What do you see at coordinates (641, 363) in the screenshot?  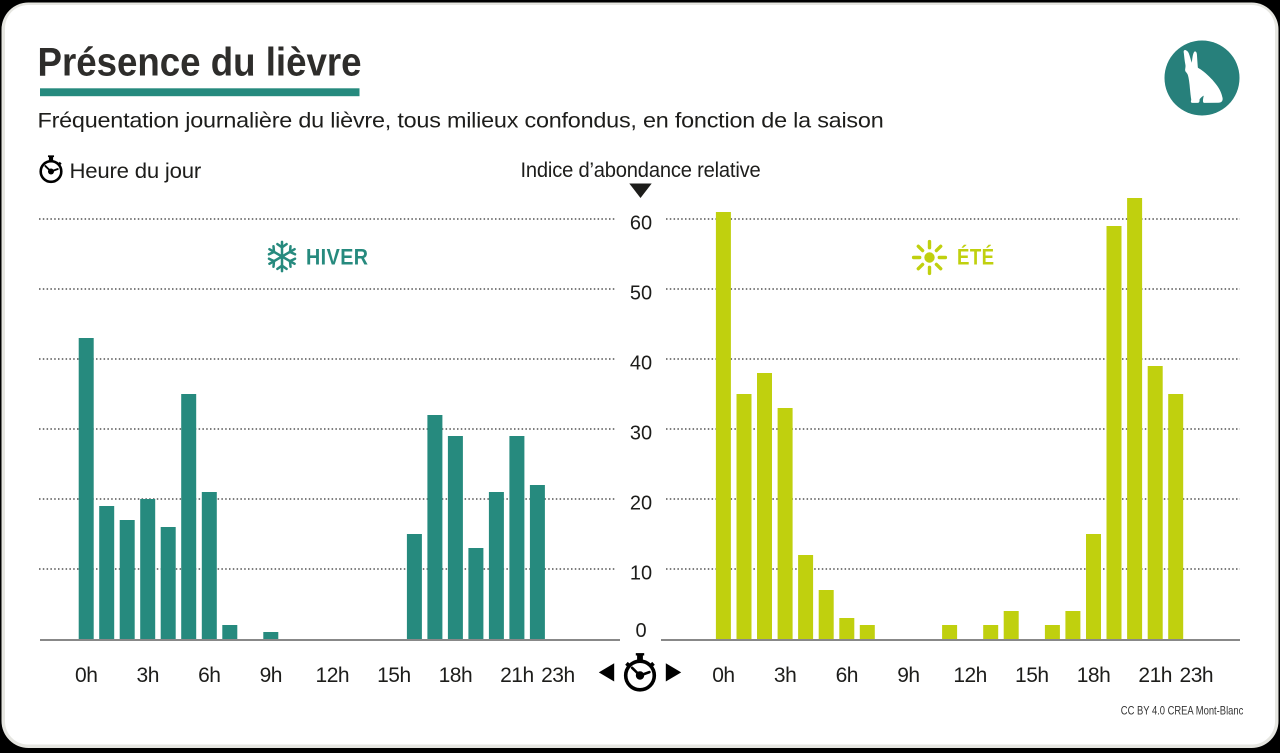 I see `svg-text: 40` at bounding box center [641, 363].